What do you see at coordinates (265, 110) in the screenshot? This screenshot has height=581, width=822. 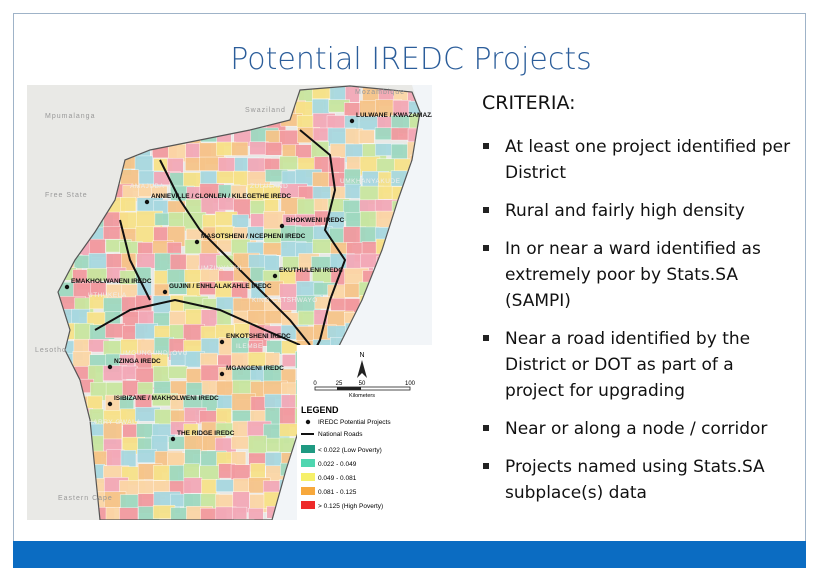 I see `region-label: Swaziland` at bounding box center [265, 110].